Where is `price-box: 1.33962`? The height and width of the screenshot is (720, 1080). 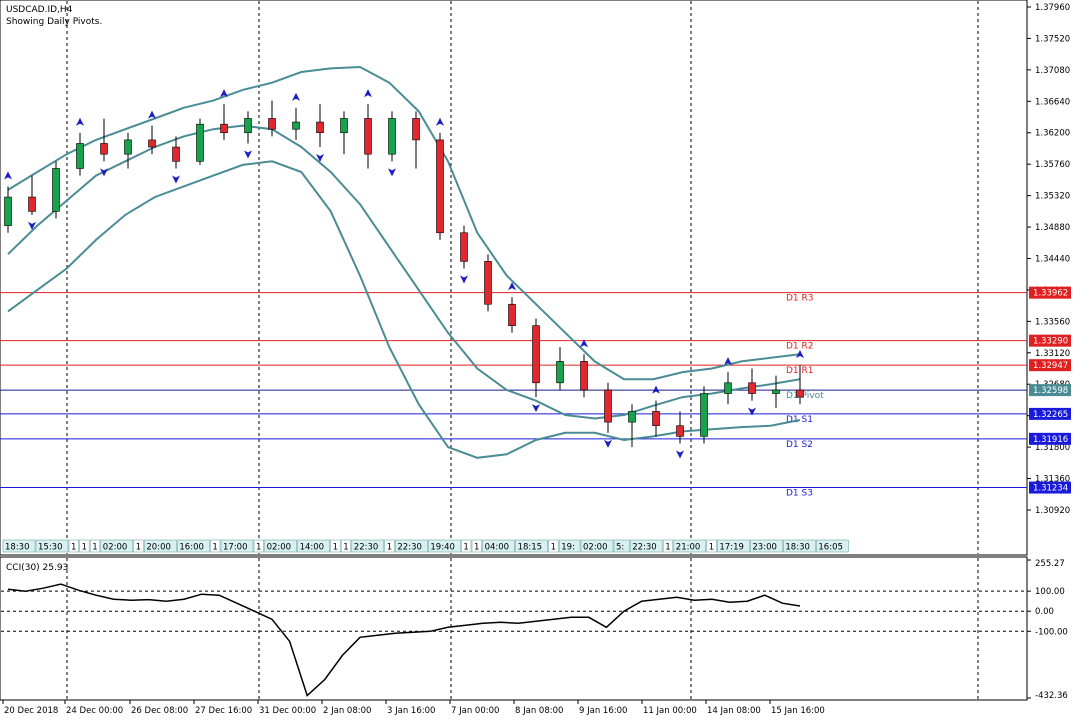 price-box: 1.33962 is located at coordinates (1050, 292).